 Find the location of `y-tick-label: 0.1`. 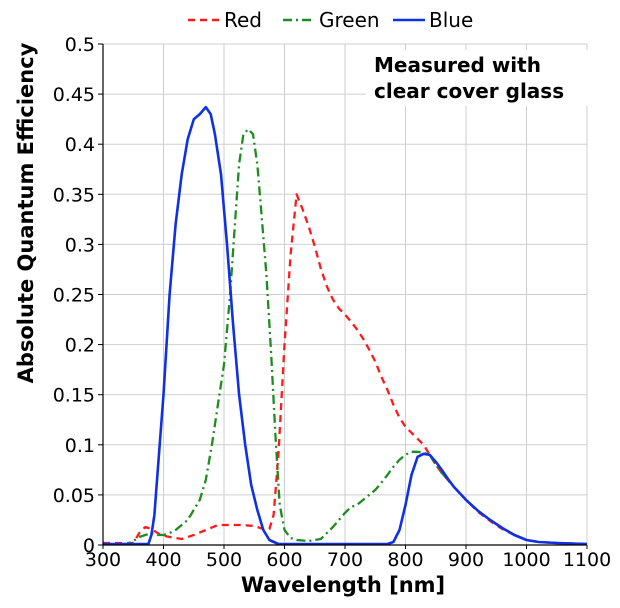

y-tick-label: 0.1 is located at coordinates (80, 446).